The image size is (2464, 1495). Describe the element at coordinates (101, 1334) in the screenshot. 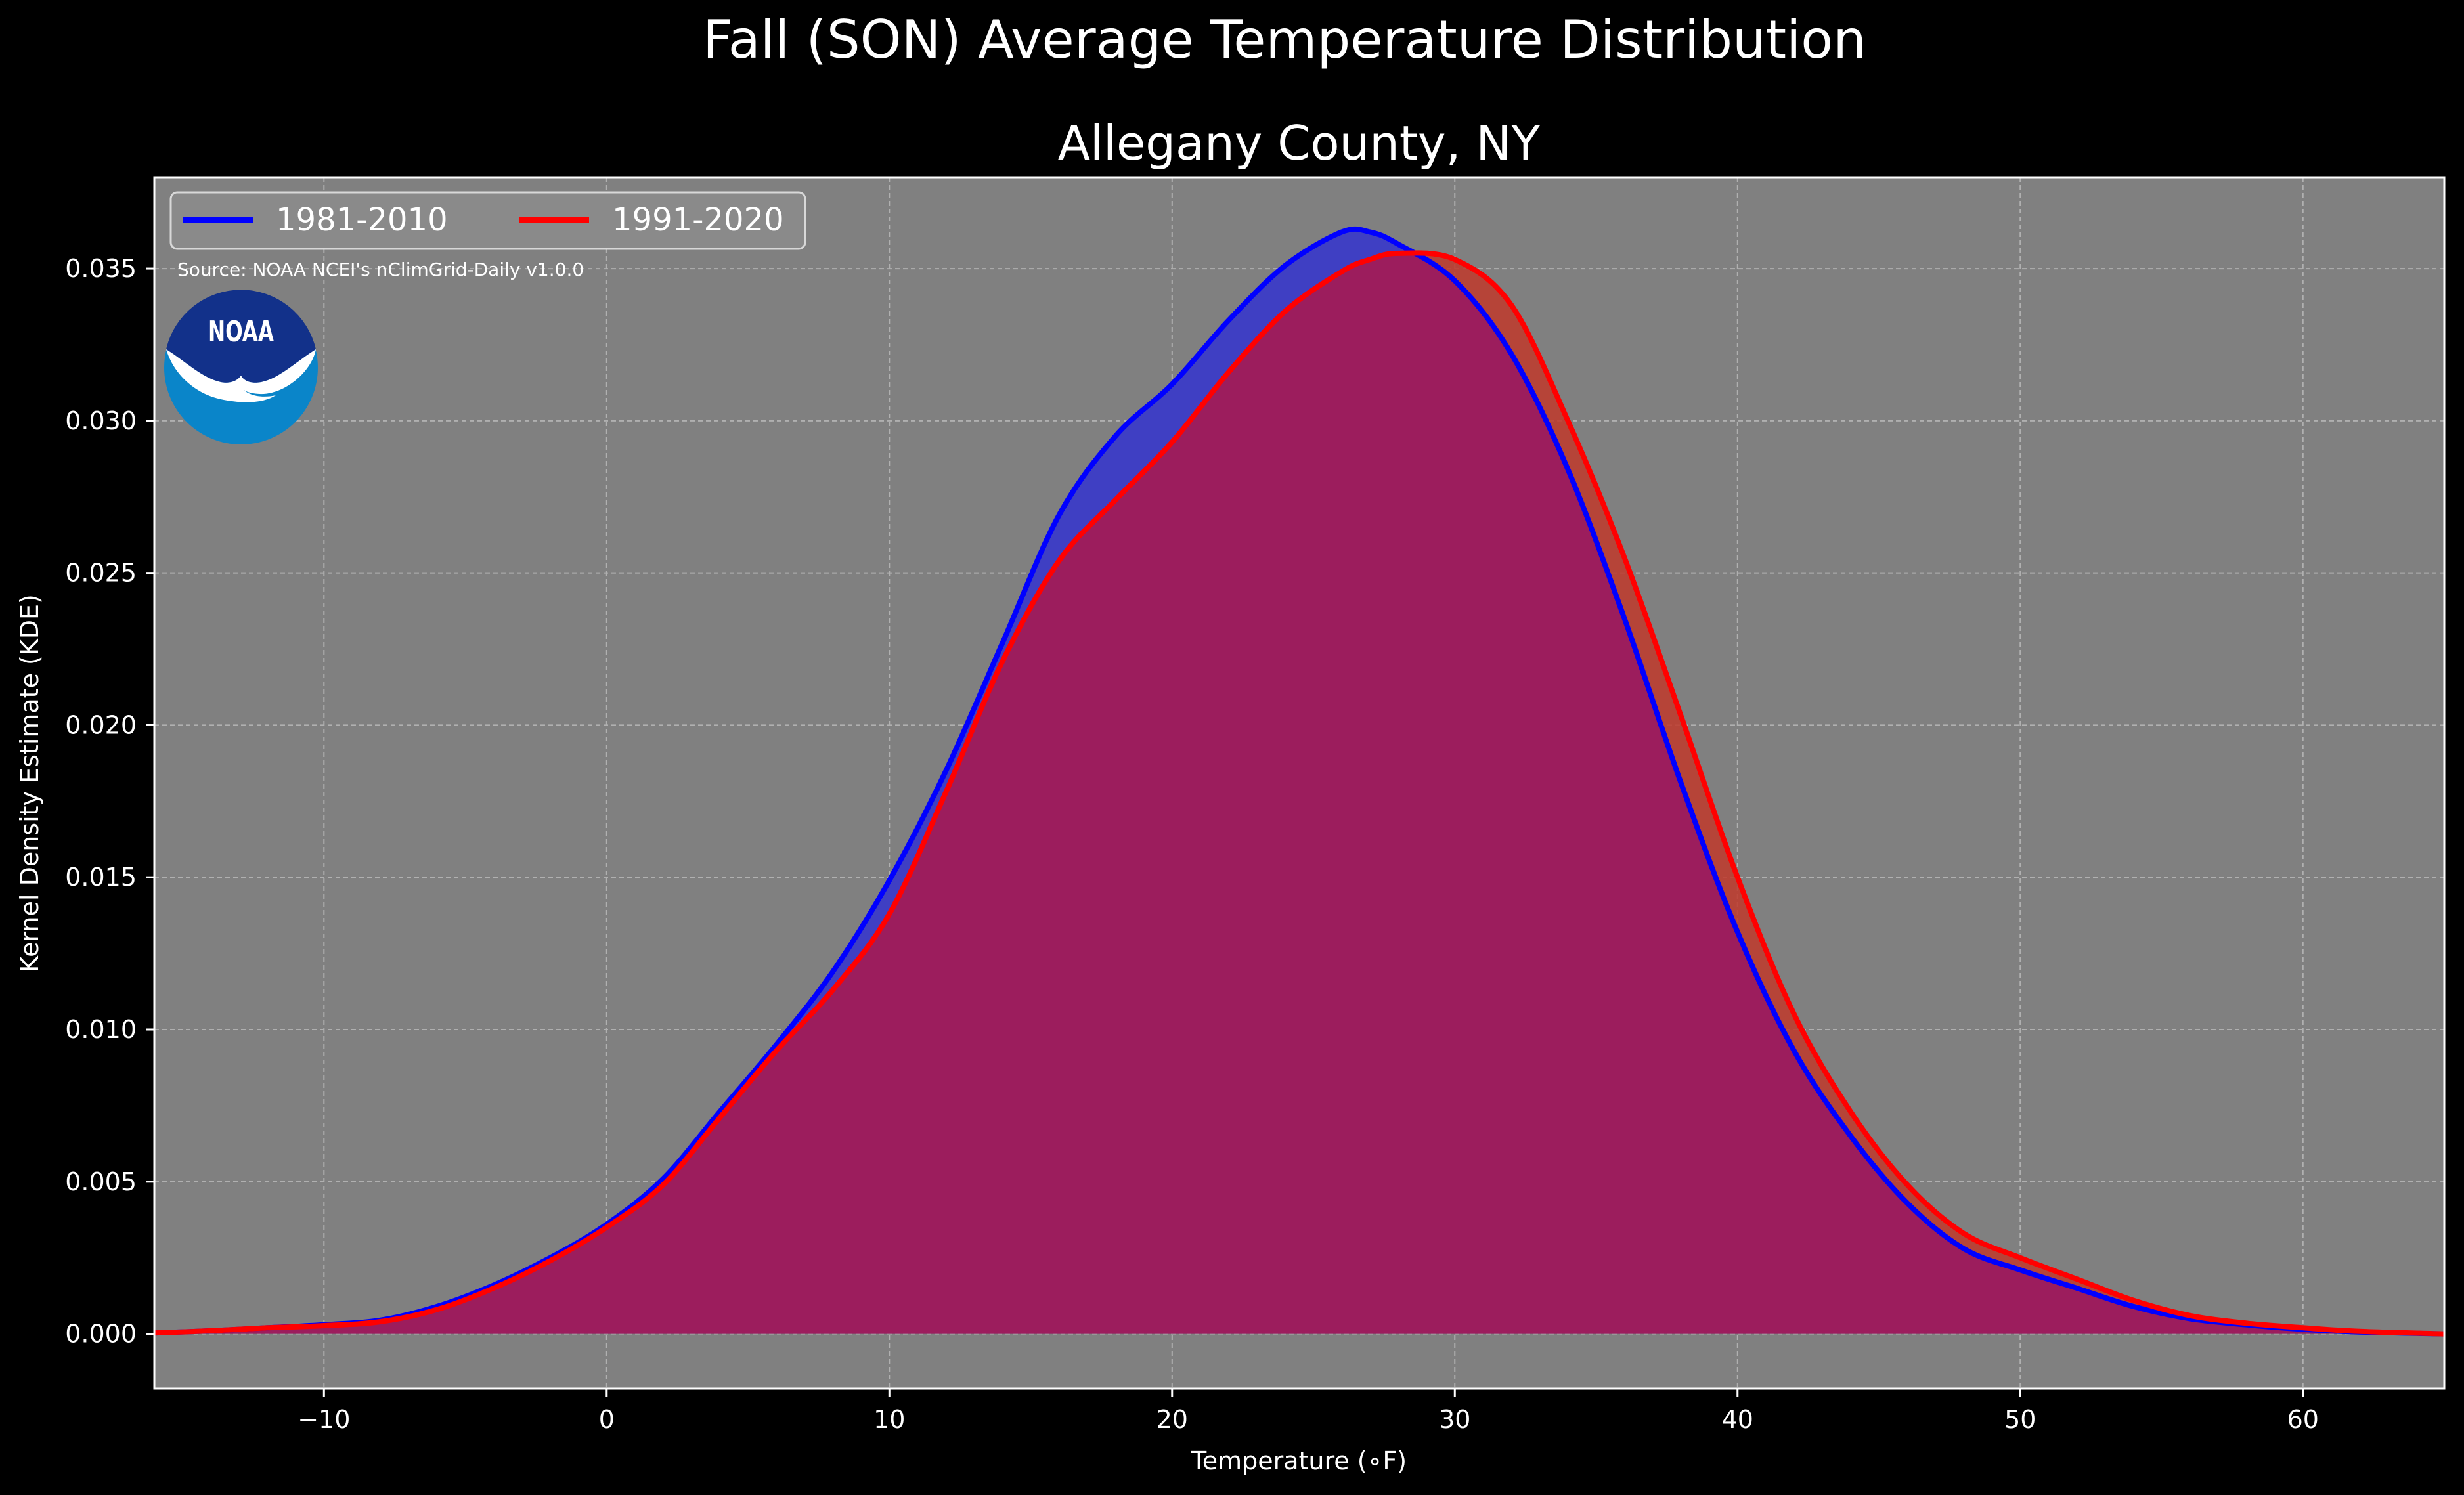

I see `y-tick-label-0-000: 0.000` at that location.